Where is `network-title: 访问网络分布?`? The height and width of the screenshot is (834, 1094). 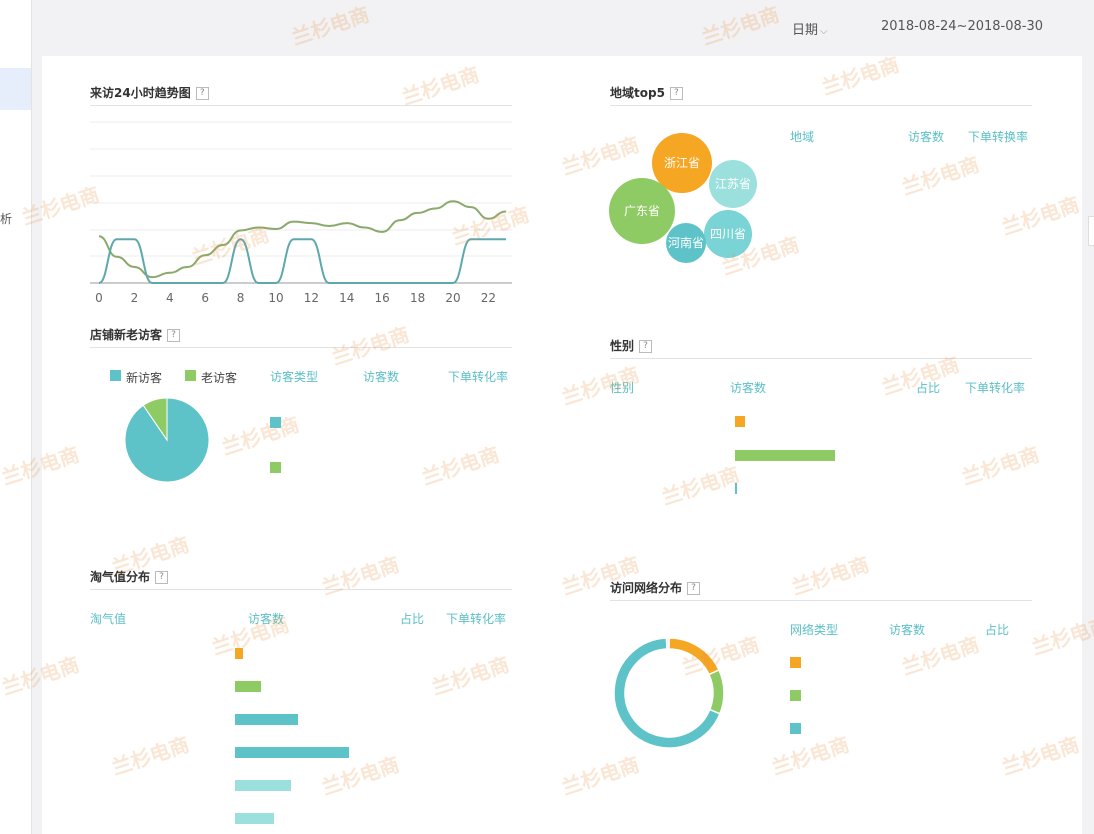
network-title: 访问网络分布? is located at coordinates (655, 587).